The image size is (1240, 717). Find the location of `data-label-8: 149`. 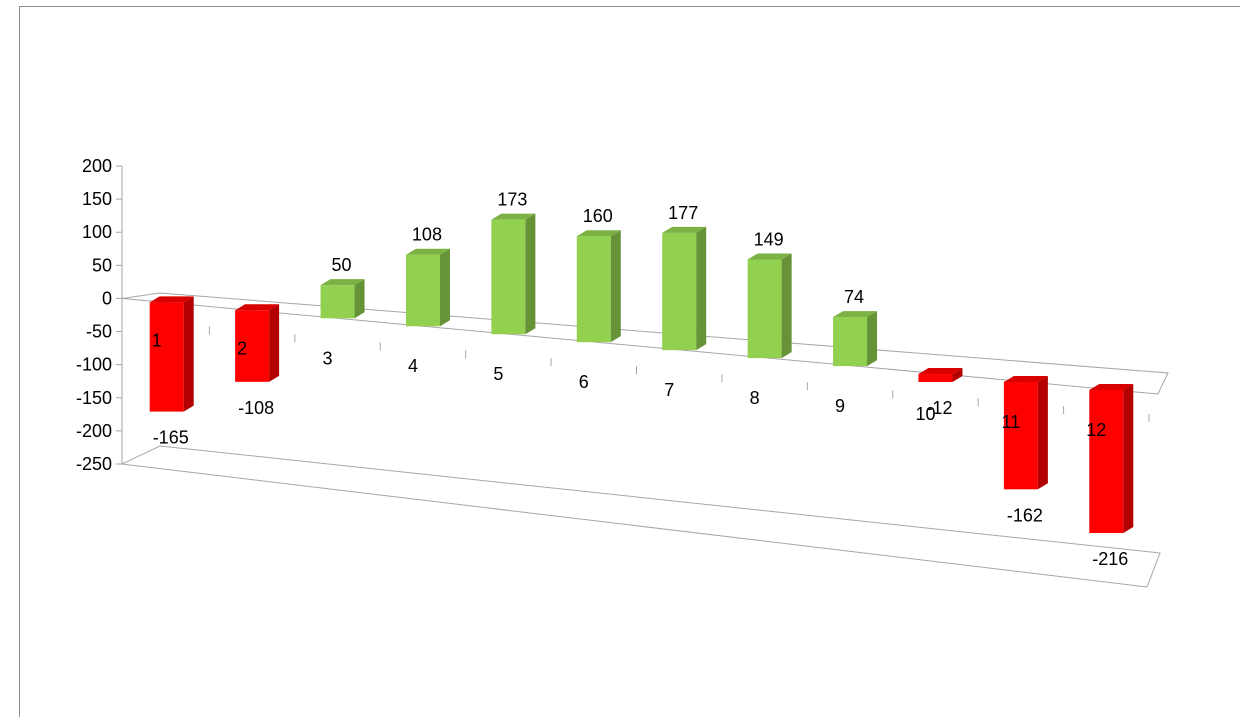

data-label-8: 149 is located at coordinates (769, 239).